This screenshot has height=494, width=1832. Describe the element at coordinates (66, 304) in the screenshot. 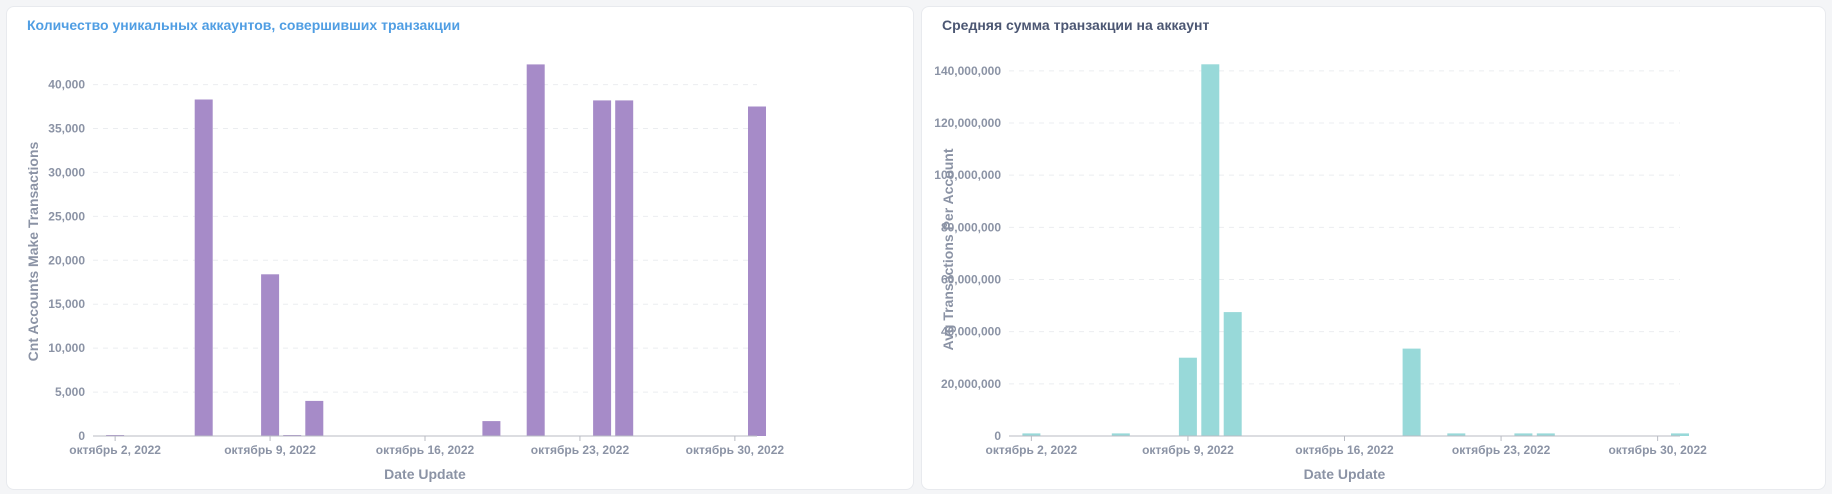

I see `y-tick-label: 15,000` at that location.